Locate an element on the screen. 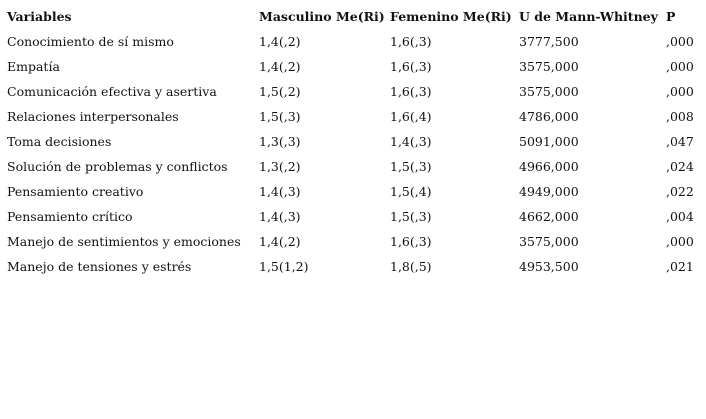  p-value-cell: ,024 is located at coordinates (680, 166).